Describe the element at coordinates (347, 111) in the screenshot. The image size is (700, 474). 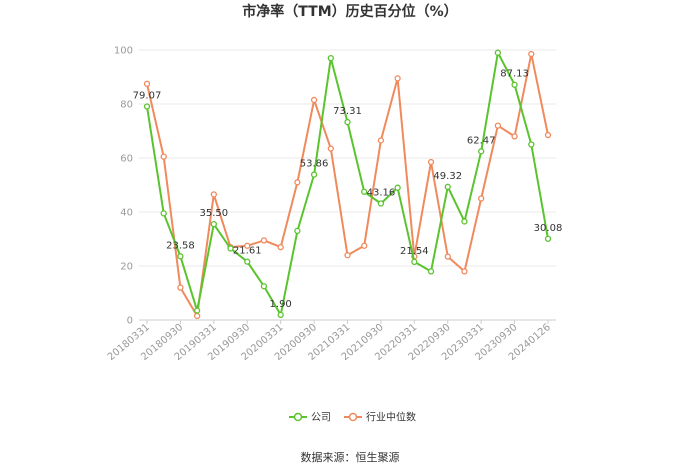
I see `data-label: 73.31` at that location.